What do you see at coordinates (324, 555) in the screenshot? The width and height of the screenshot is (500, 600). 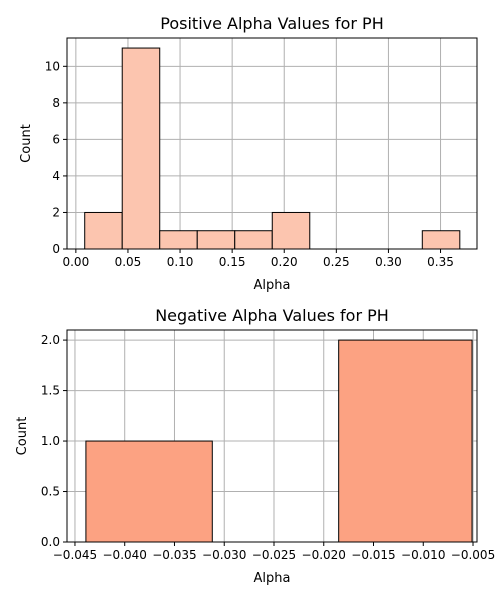 I see `x-tick-label: −0.020` at bounding box center [324, 555].